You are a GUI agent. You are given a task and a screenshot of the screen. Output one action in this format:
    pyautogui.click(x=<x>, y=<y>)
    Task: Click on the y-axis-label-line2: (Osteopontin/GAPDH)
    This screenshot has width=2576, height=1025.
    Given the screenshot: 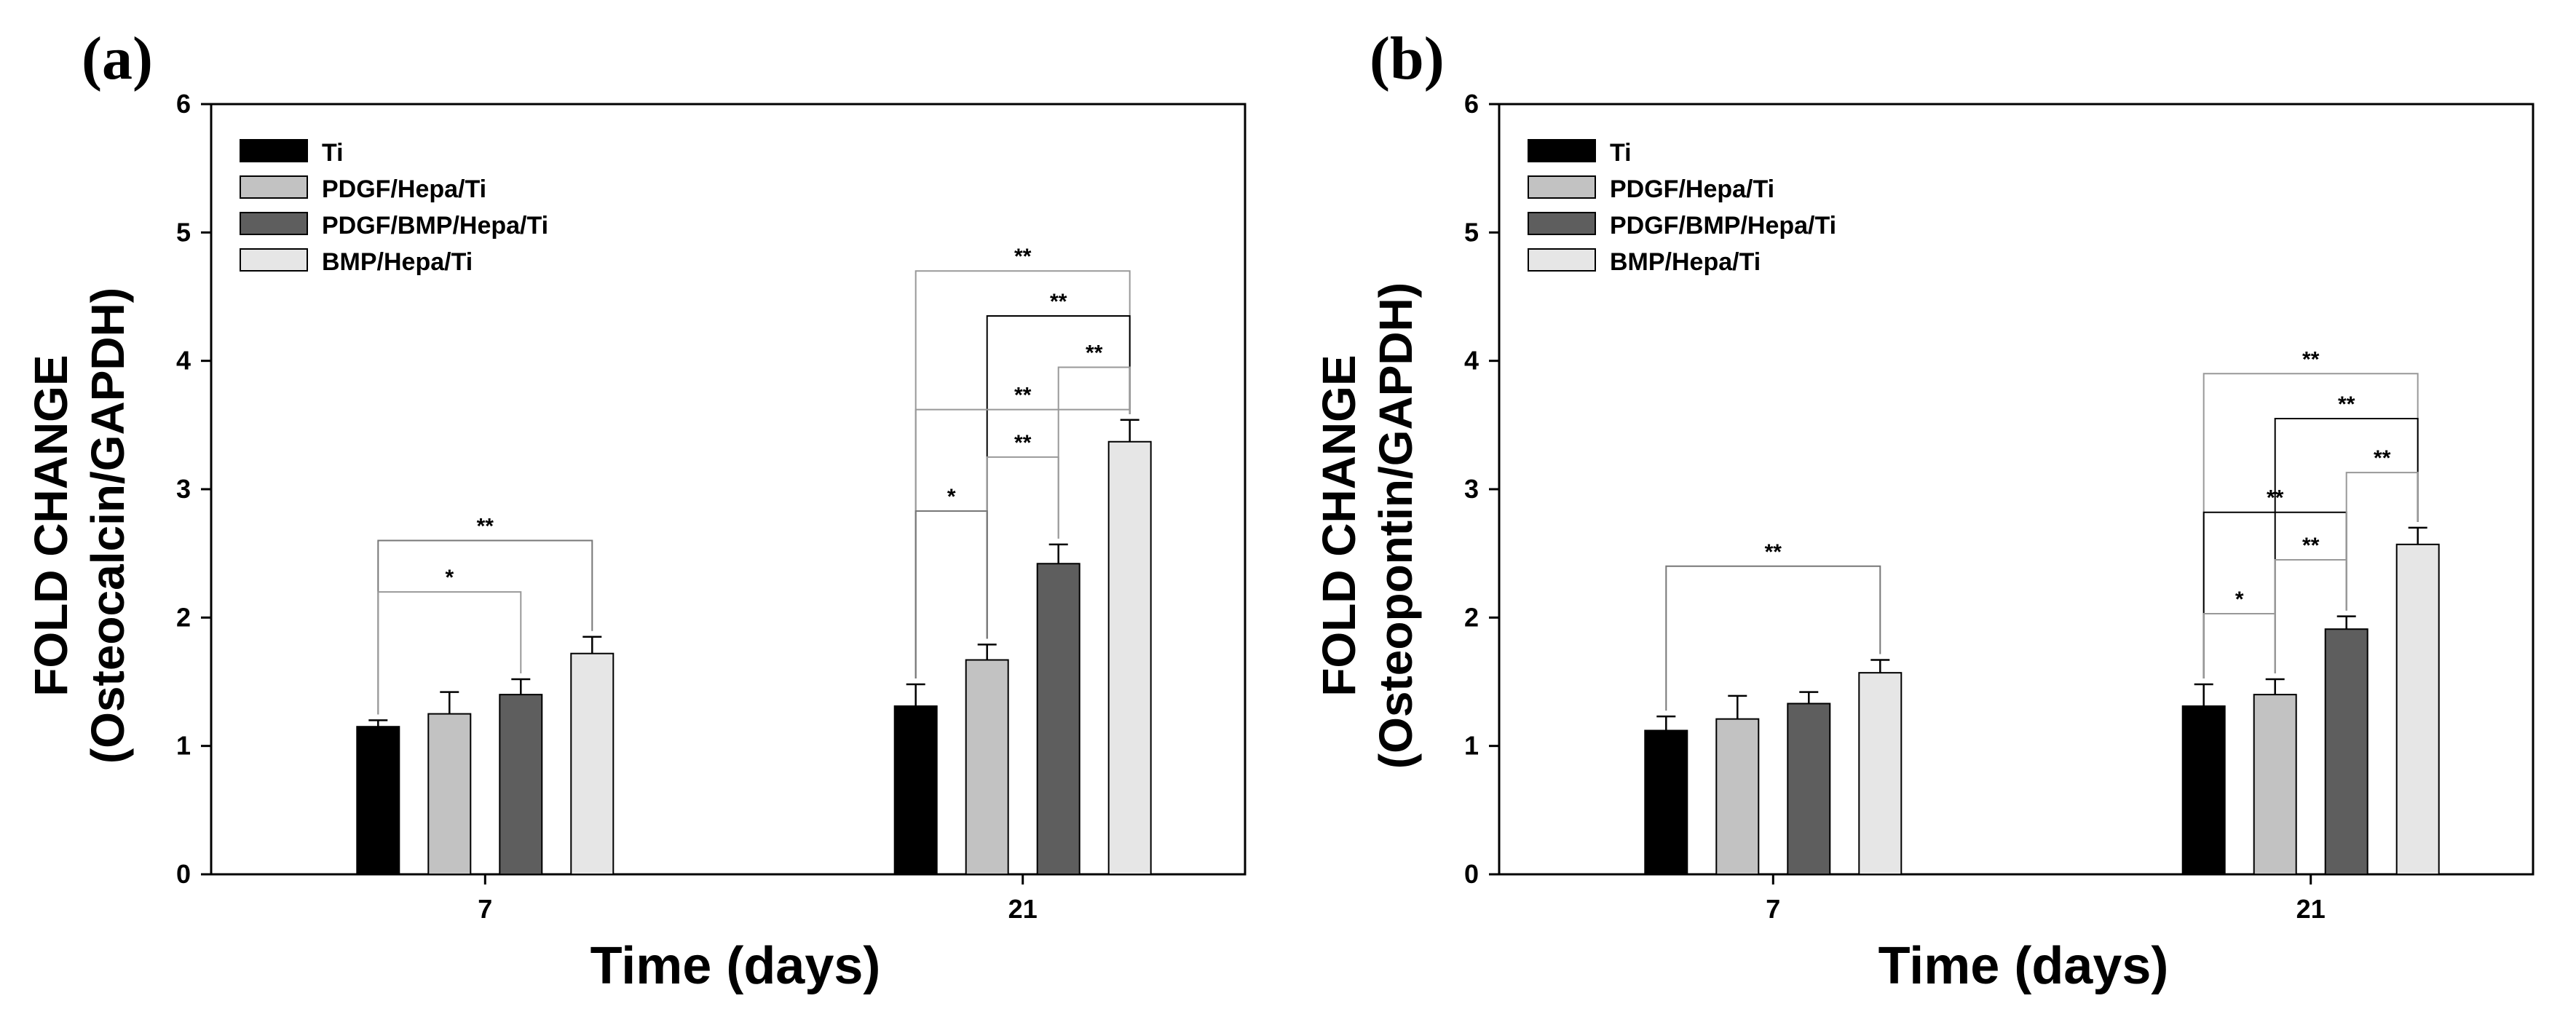 What is the action you would take?
    pyautogui.click(x=1396, y=525)
    